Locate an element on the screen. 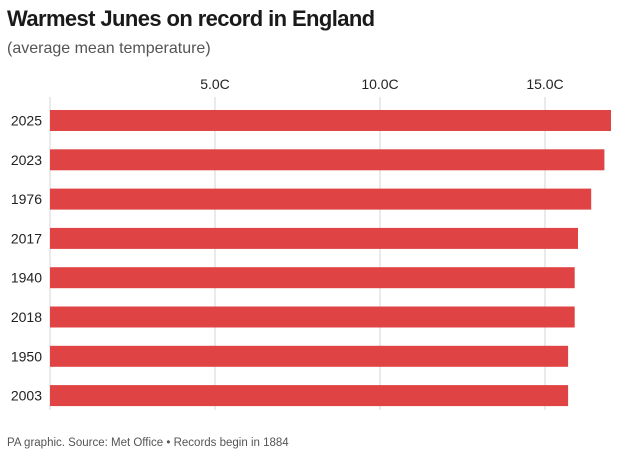 The height and width of the screenshot is (463, 640). category-label-2023: 2023 is located at coordinates (26, 160).